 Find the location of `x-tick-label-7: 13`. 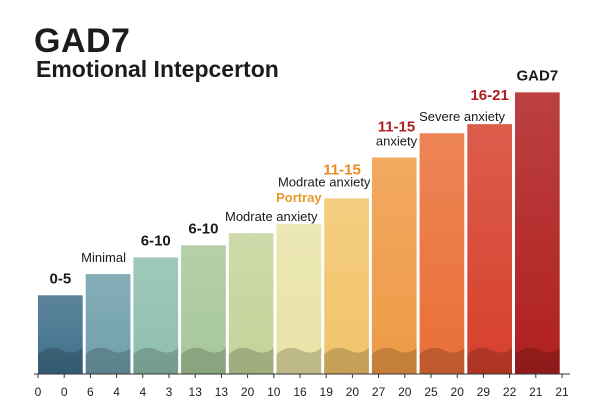

x-tick-label-7: 13 is located at coordinates (196, 392).